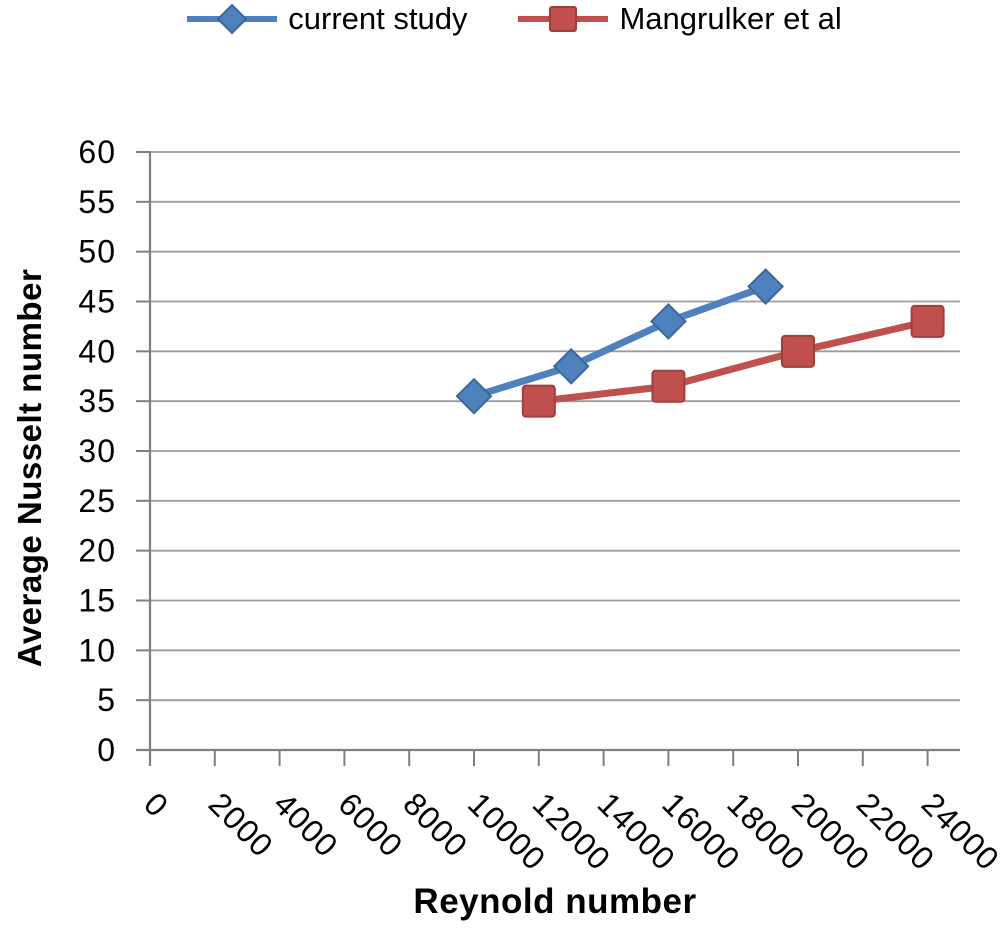  What do you see at coordinates (306, 824) in the screenshot?
I see `x-tick-label-4000: 4000` at bounding box center [306, 824].